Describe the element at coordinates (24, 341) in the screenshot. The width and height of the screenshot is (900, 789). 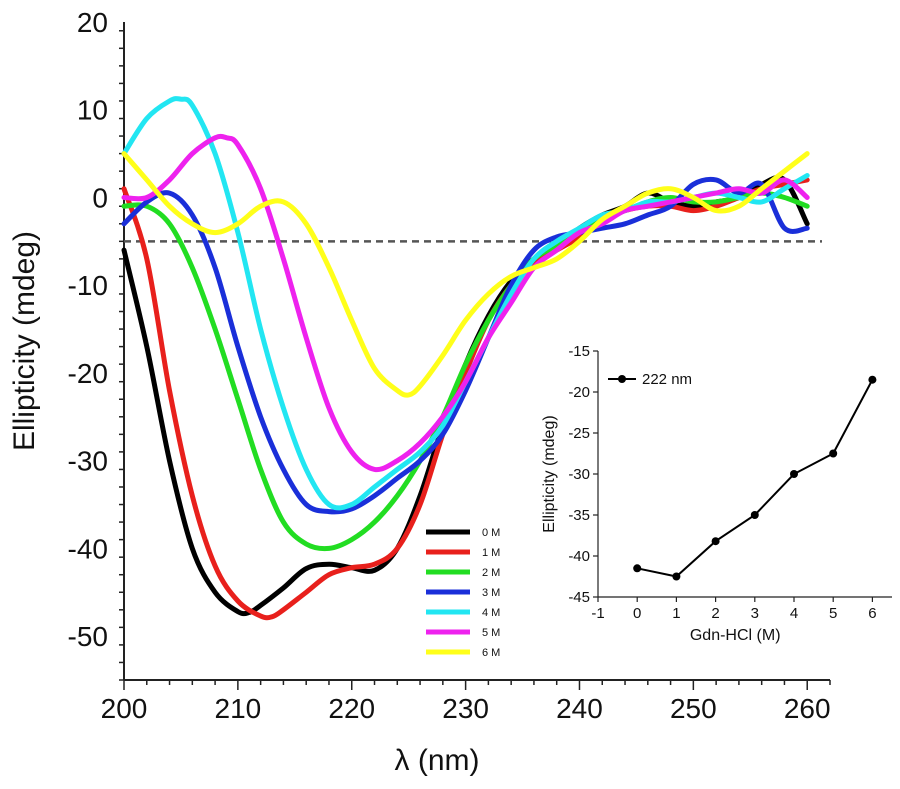
I see `main-y-axis-title: Ellipticity (mdeg)` at that location.